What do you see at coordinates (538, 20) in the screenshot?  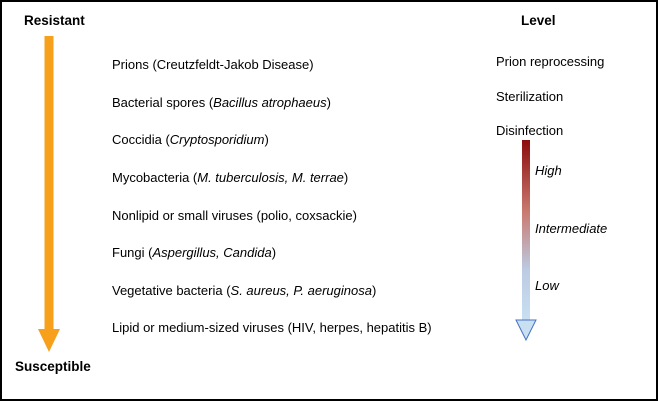 I see `level-header: Level` at bounding box center [538, 20].